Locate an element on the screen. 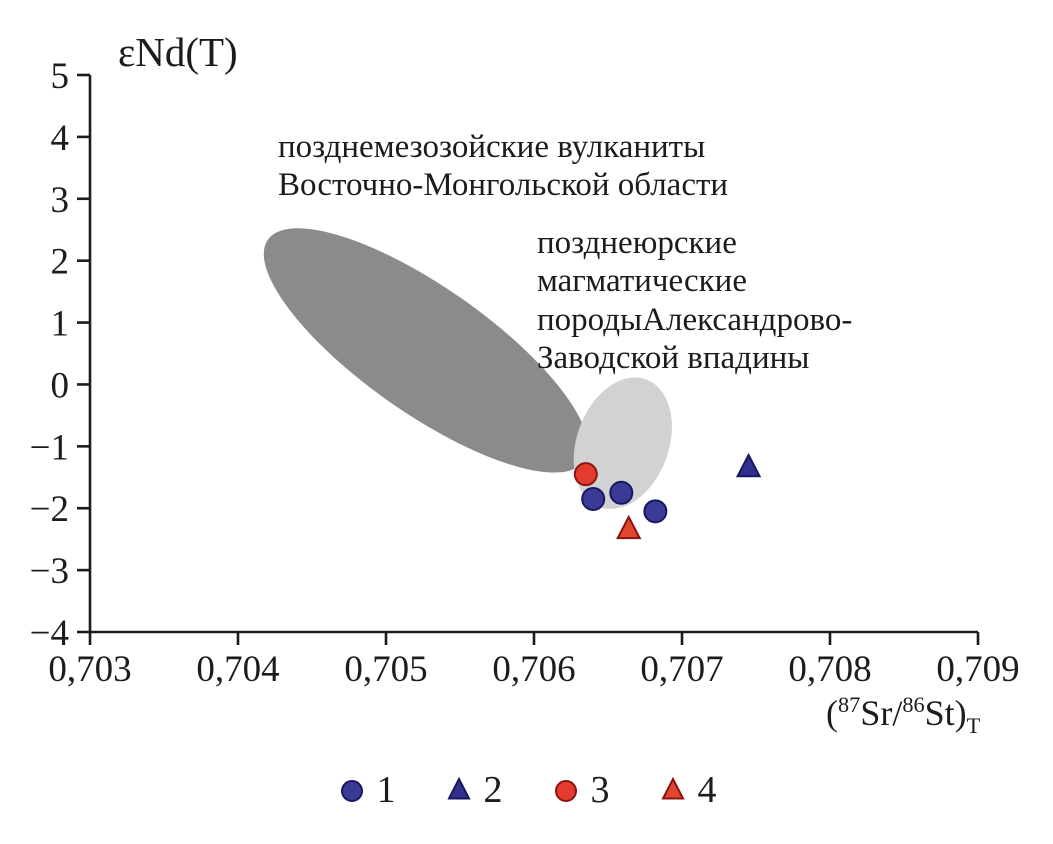  legend-item-3: 3 is located at coordinates (580, 790).